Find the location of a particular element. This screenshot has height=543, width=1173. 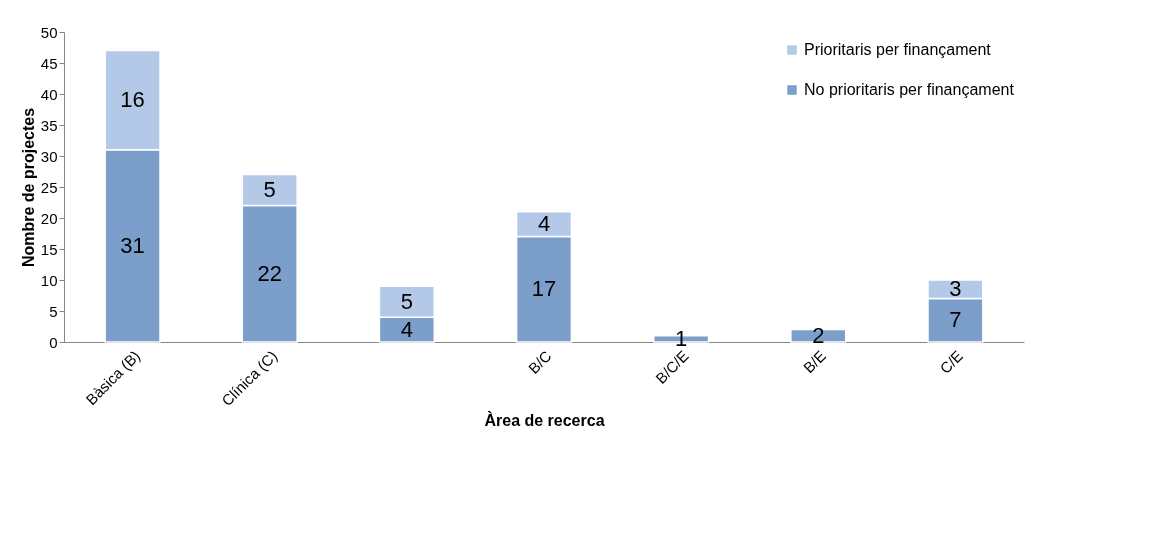

bar is located at coordinates (818, 335).